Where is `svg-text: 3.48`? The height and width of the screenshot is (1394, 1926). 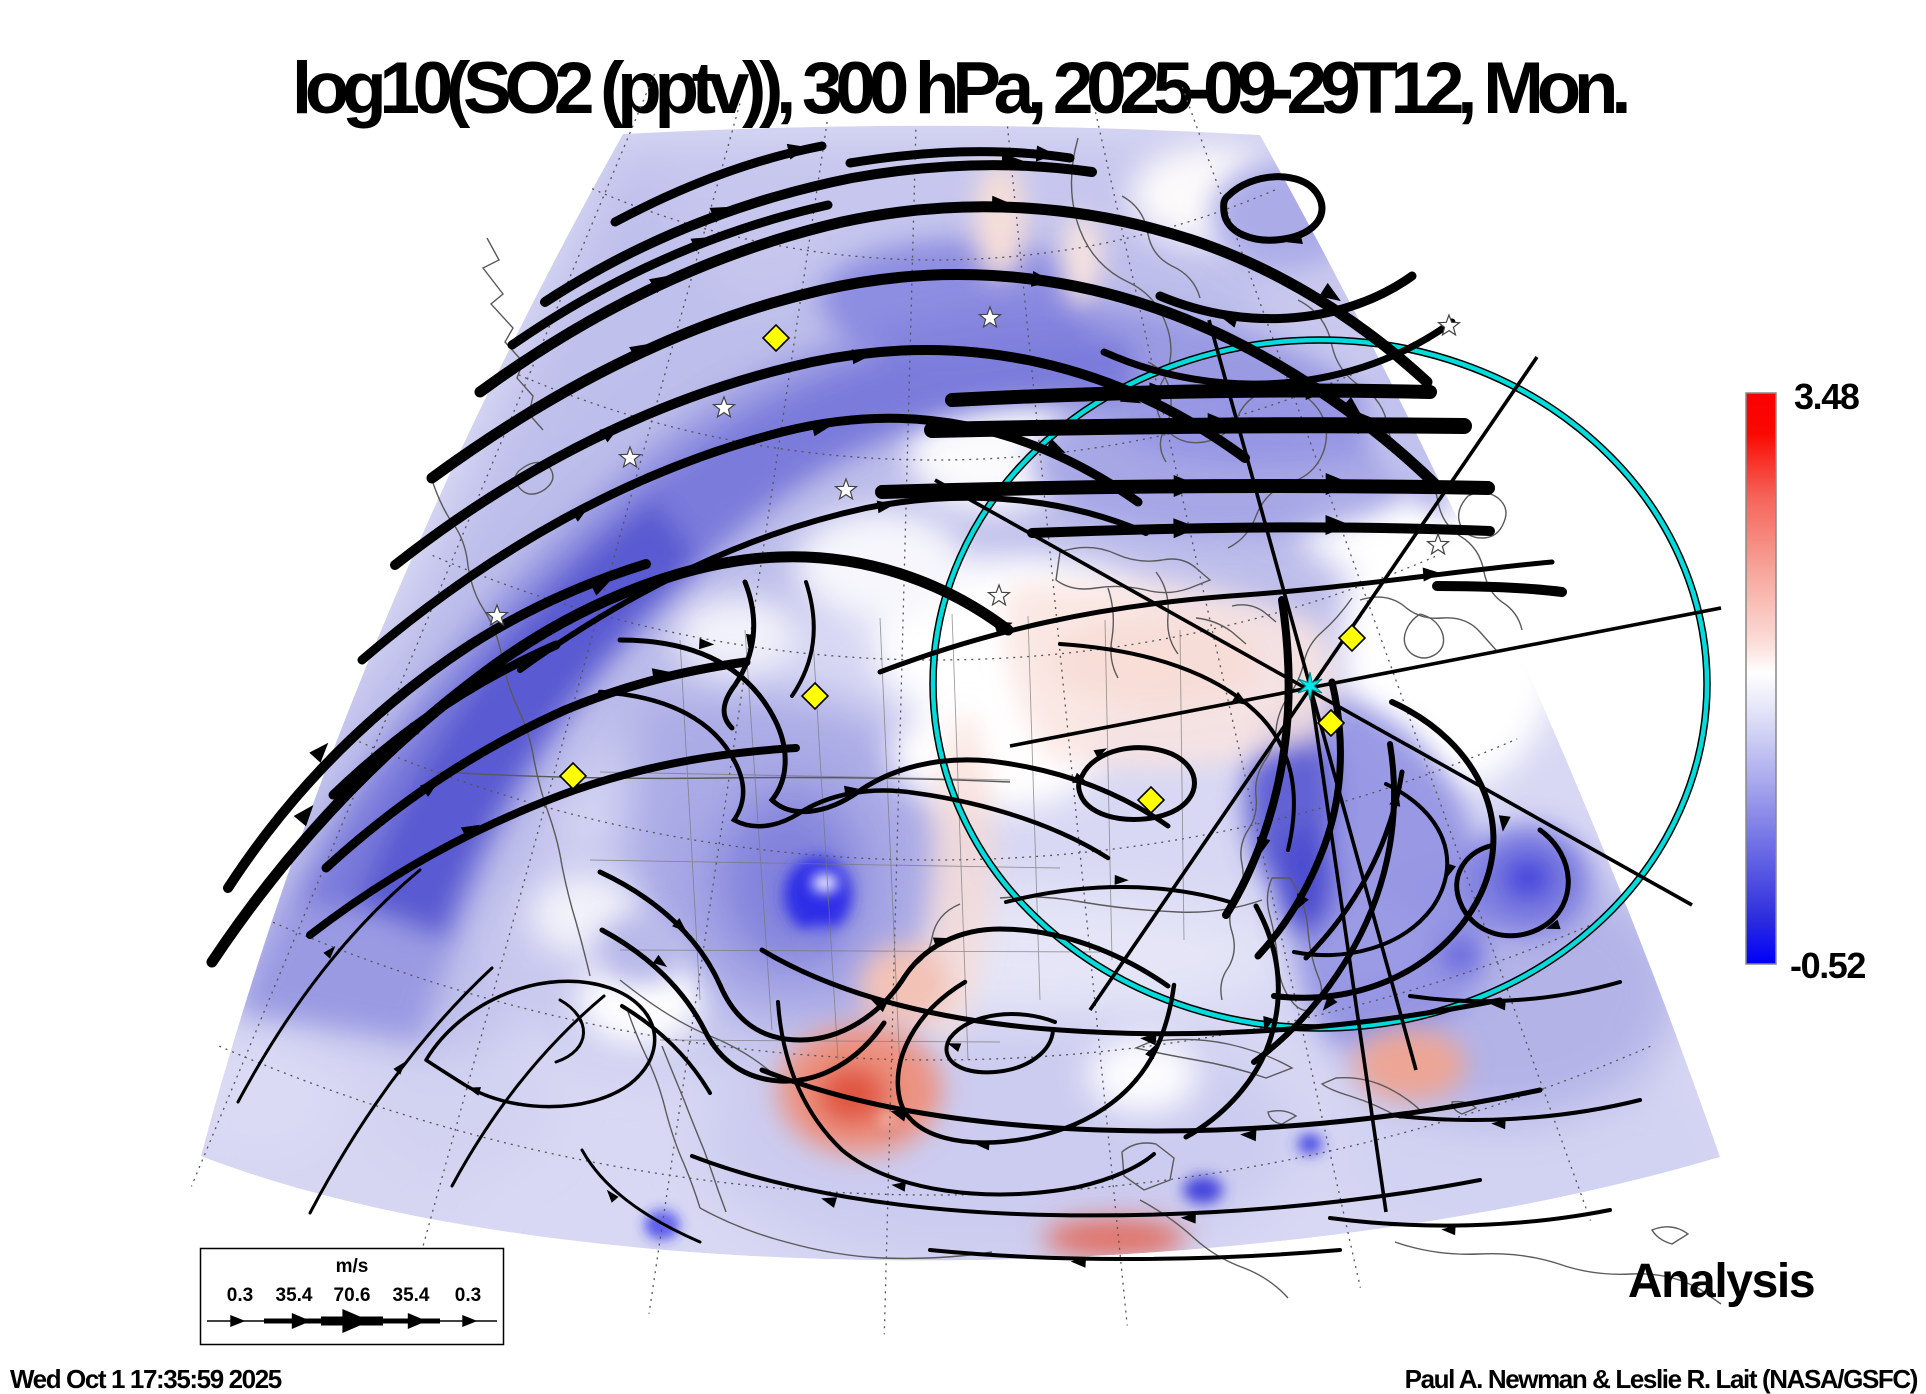
svg-text: 3.48 is located at coordinates (1826, 396).